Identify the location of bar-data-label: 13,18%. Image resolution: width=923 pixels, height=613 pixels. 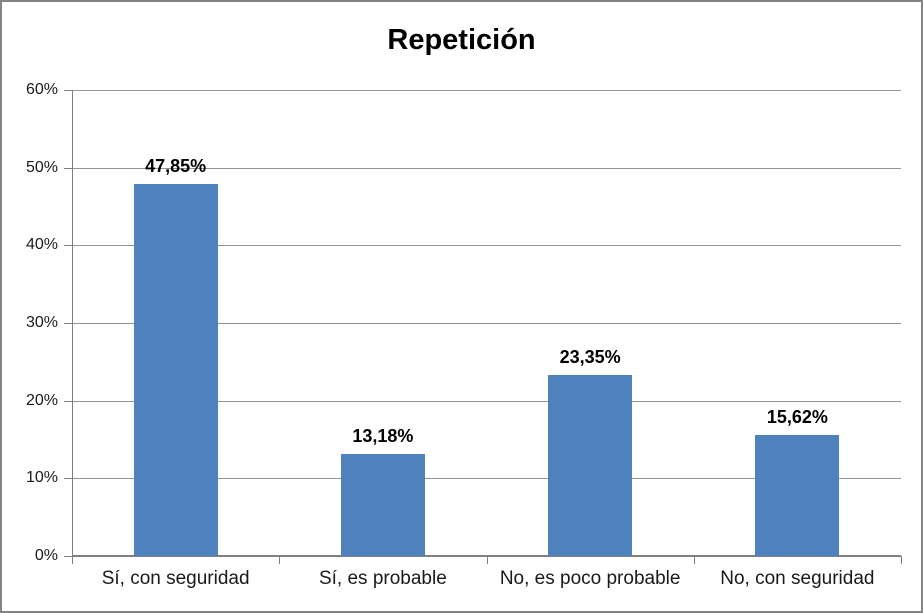
(383, 435).